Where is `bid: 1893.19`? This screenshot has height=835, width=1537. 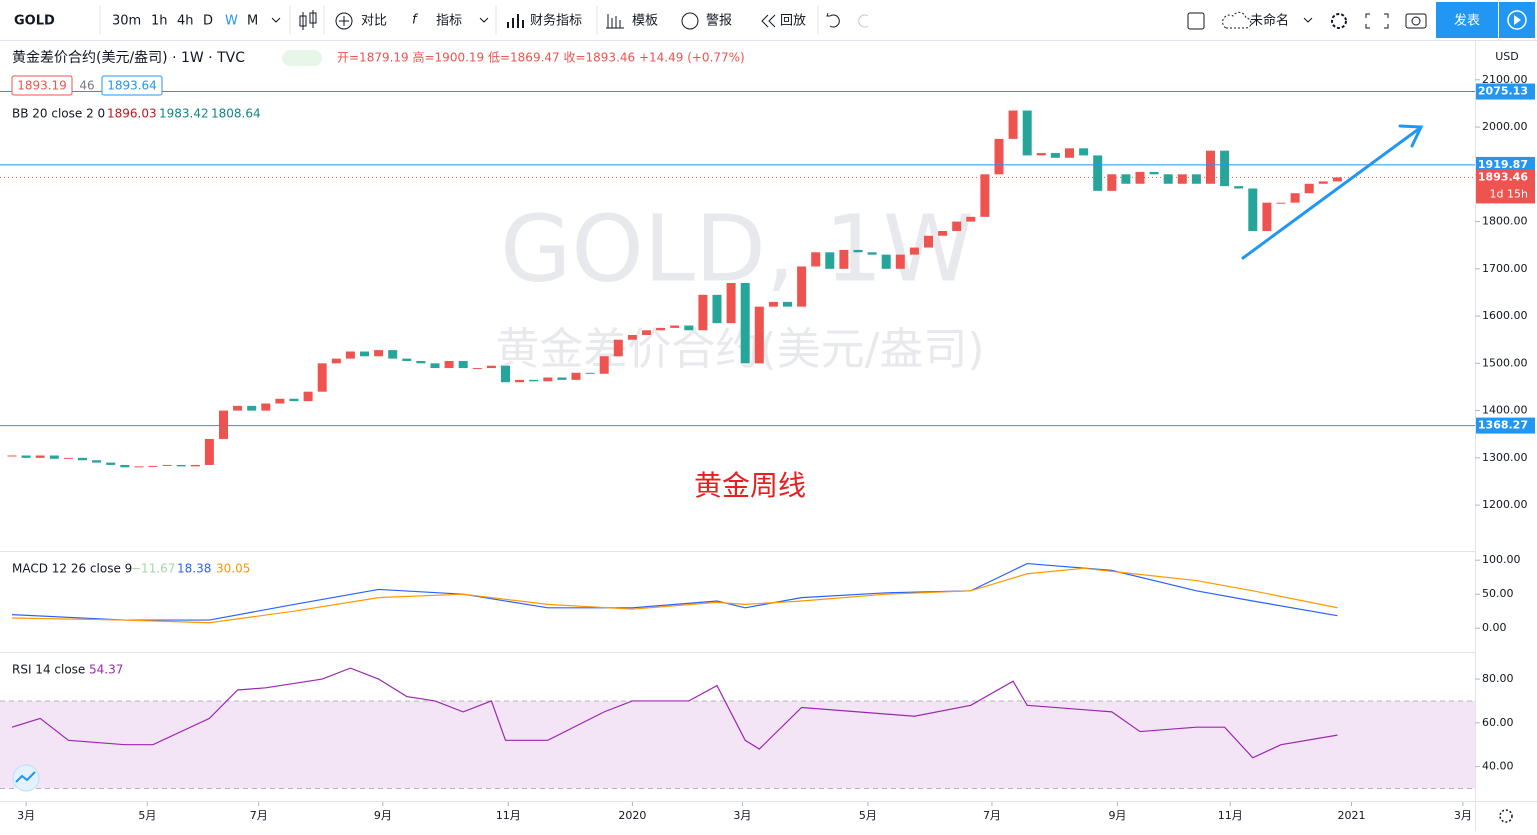
bid: 1893.19 is located at coordinates (42, 86).